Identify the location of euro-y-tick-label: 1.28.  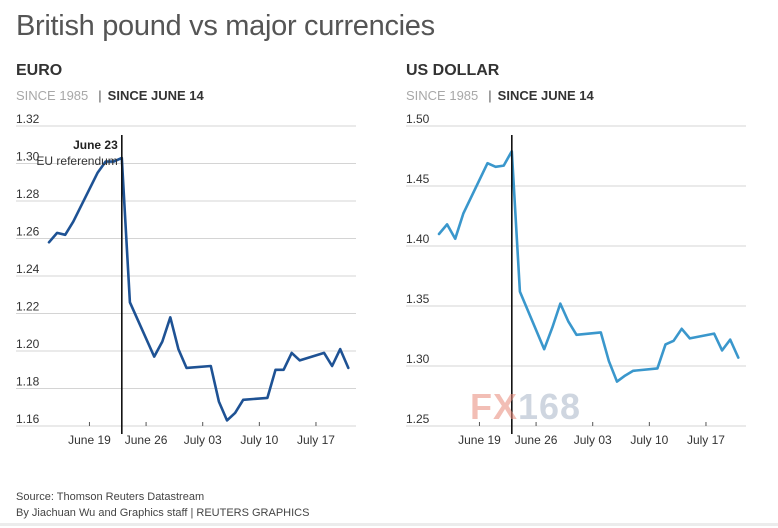
(28, 194).